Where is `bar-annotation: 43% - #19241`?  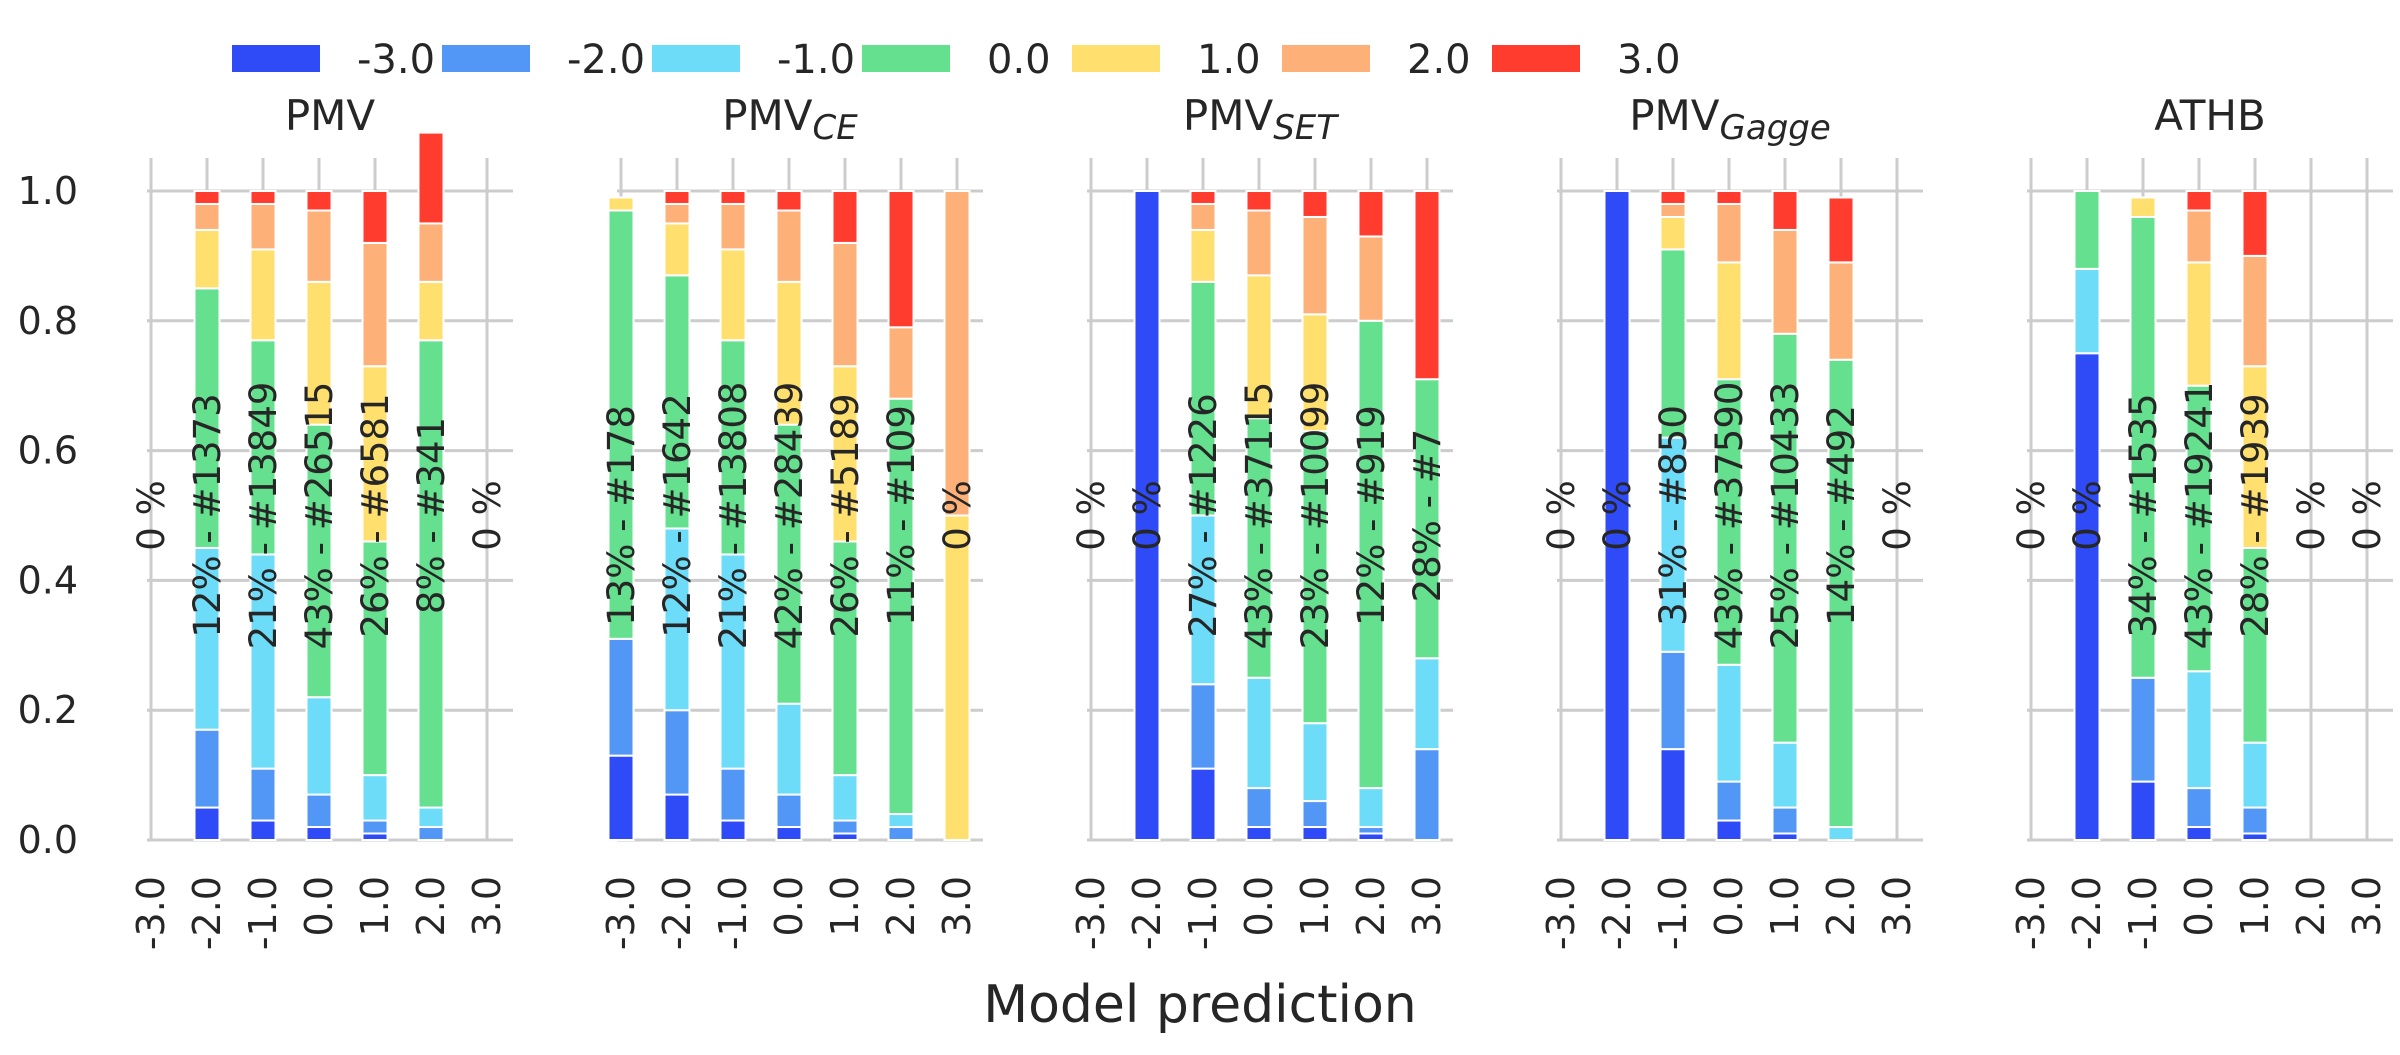 bar-annotation: 43% - #19241 is located at coordinates (2199, 516).